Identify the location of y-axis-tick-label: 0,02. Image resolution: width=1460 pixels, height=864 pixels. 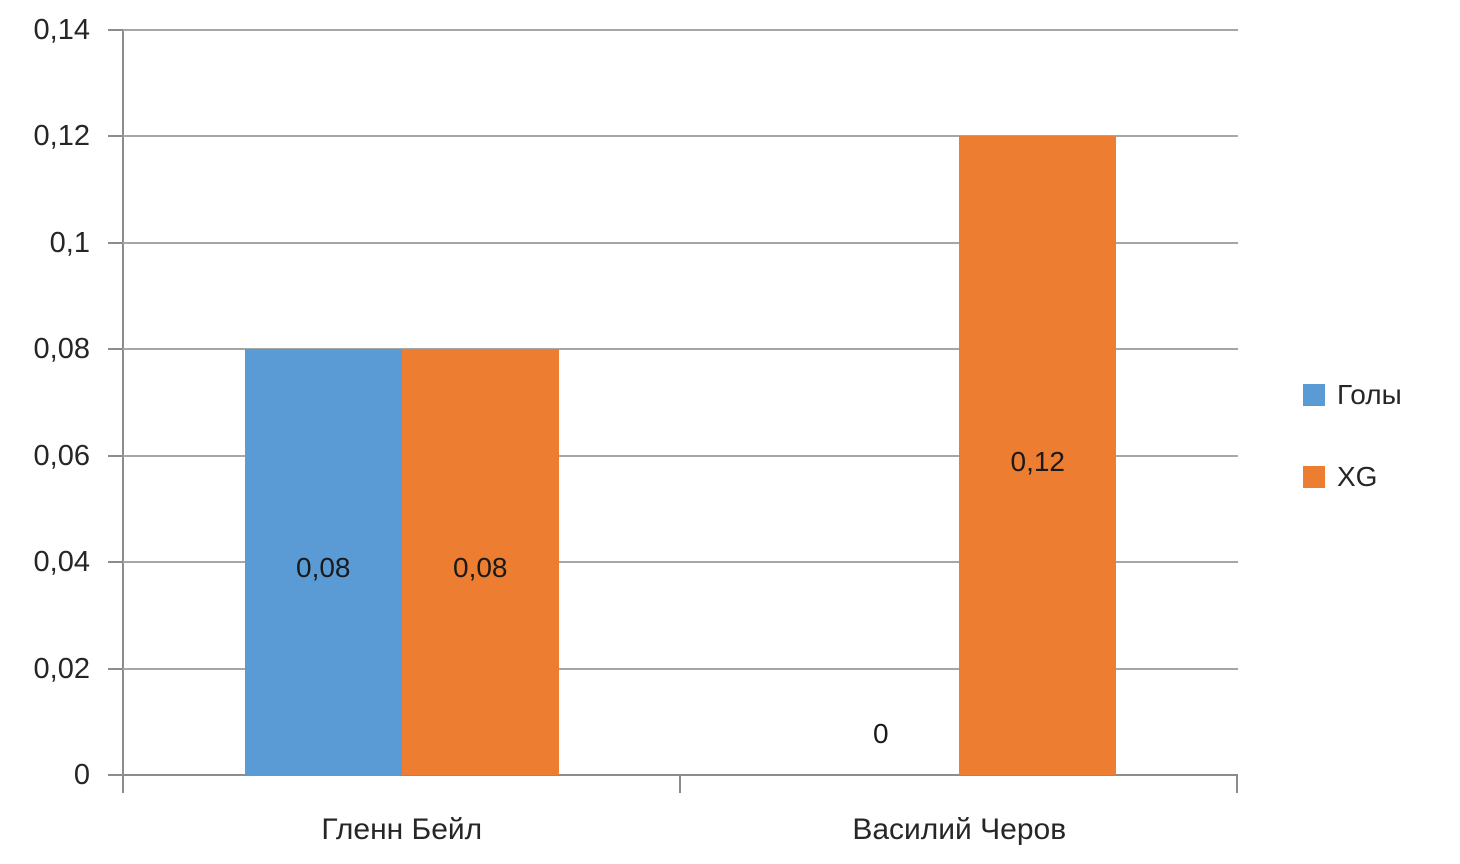
(61, 668).